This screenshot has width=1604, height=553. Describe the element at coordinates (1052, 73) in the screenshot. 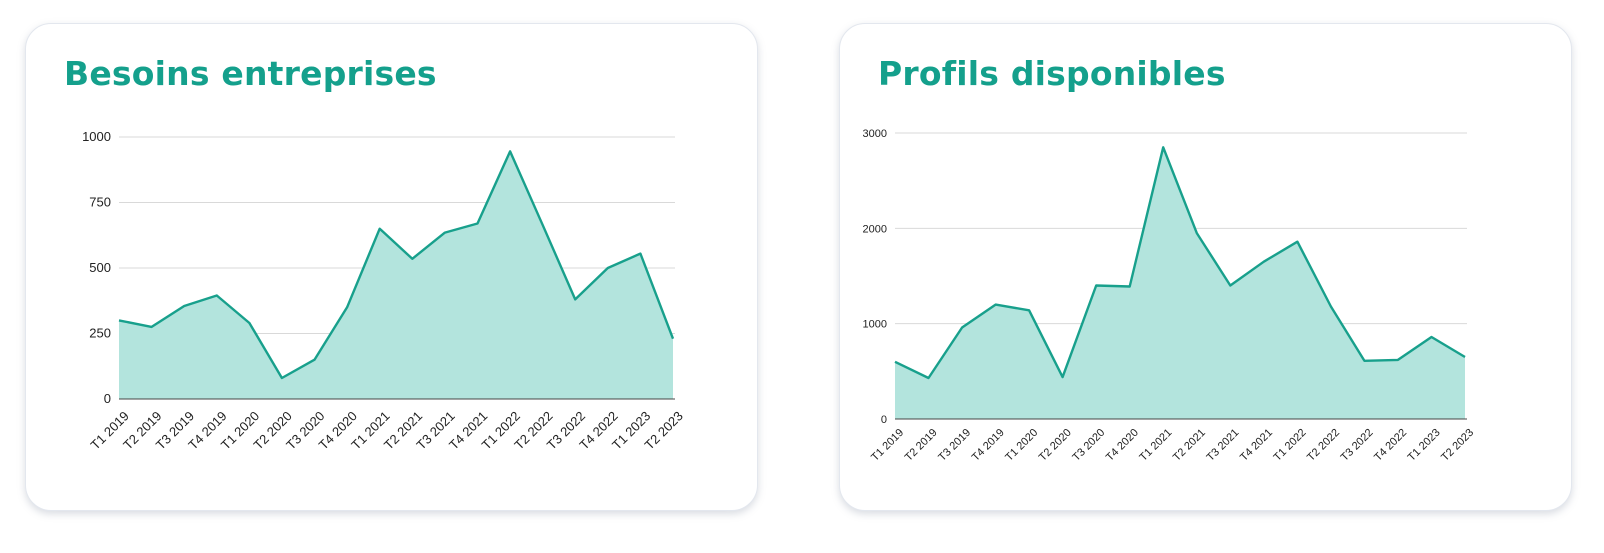

I see `chart-title: Profils disponibles` at that location.